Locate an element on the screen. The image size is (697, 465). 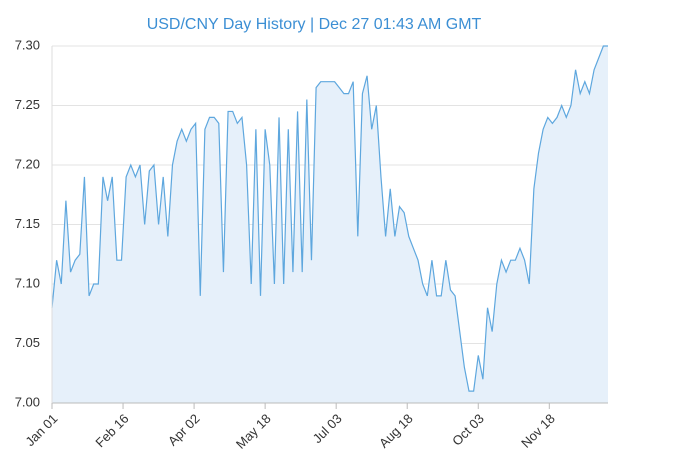
y-tick-label: 7.10 is located at coordinates (27, 282).